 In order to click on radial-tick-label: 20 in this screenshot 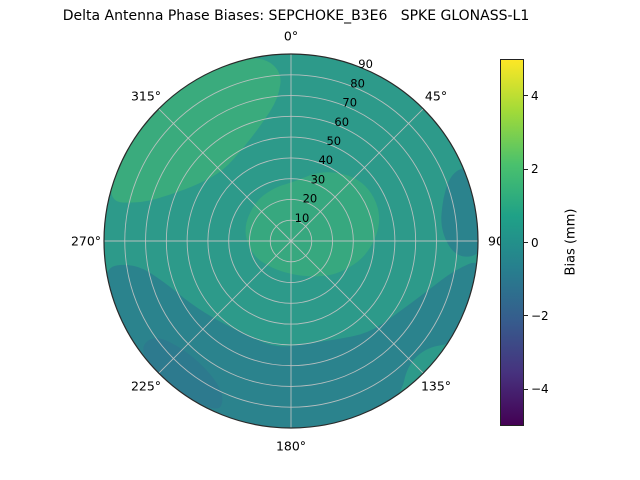, I will do `click(310, 199)`.